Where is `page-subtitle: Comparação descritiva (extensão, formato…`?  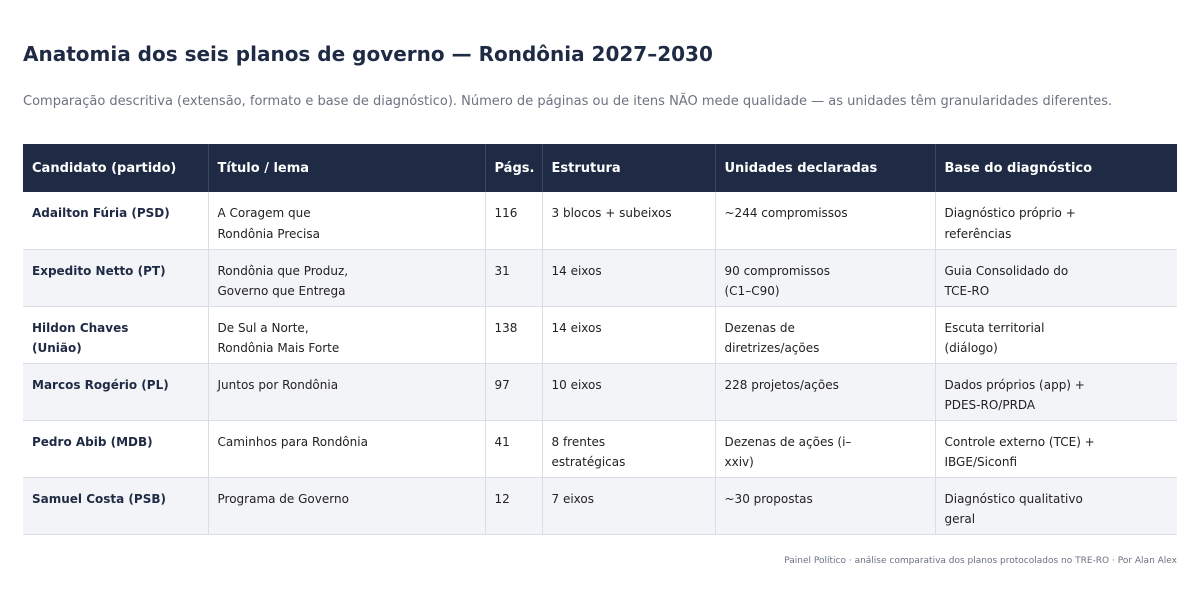 page-subtitle: Comparação descritiva (extensão, formato… is located at coordinates (568, 101).